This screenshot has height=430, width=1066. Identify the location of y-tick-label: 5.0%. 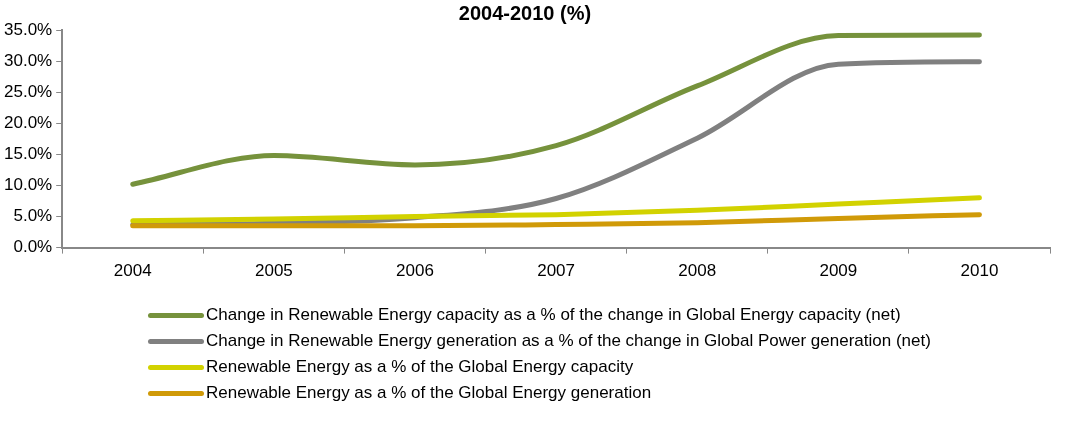
(33, 216).